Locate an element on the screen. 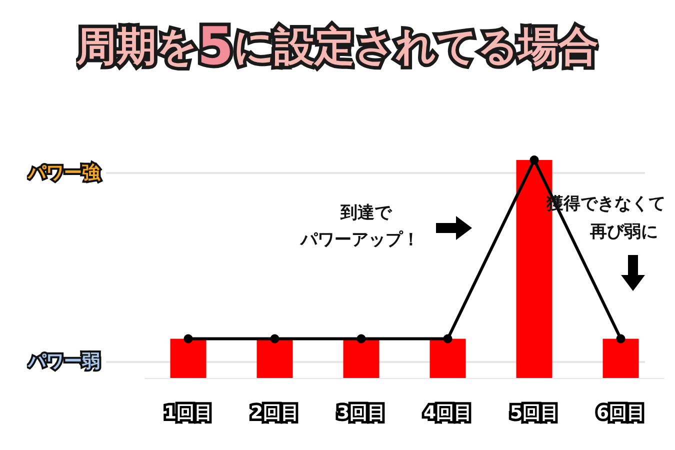 The height and width of the screenshot is (450, 675). annotation: パワーアップ！ is located at coordinates (360, 240).